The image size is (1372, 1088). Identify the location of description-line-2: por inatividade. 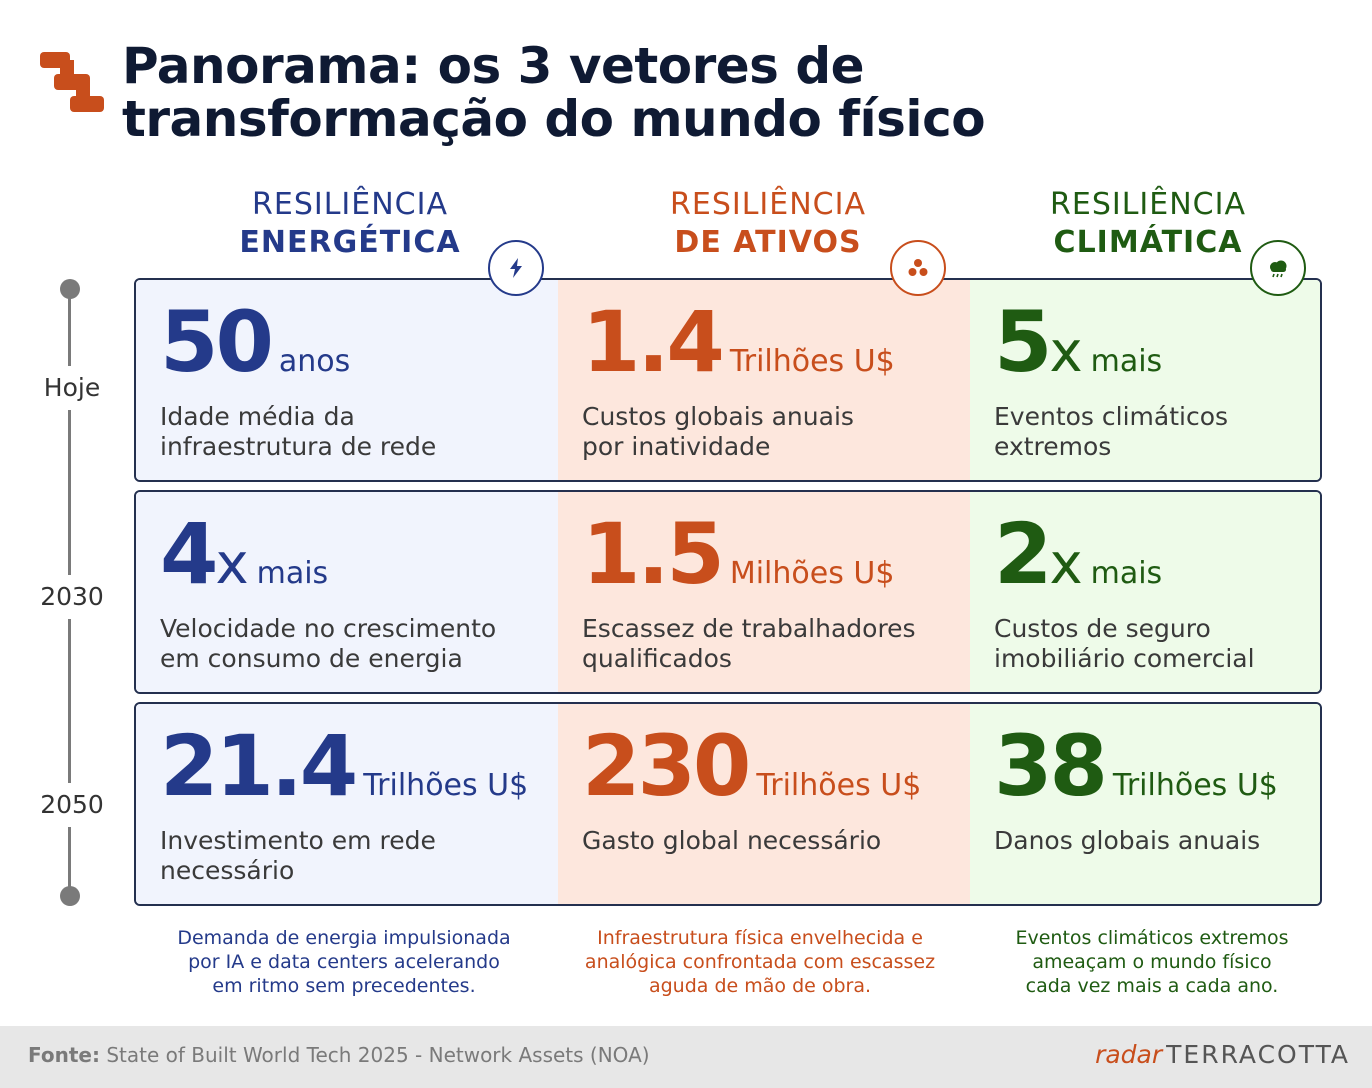
(676, 446).